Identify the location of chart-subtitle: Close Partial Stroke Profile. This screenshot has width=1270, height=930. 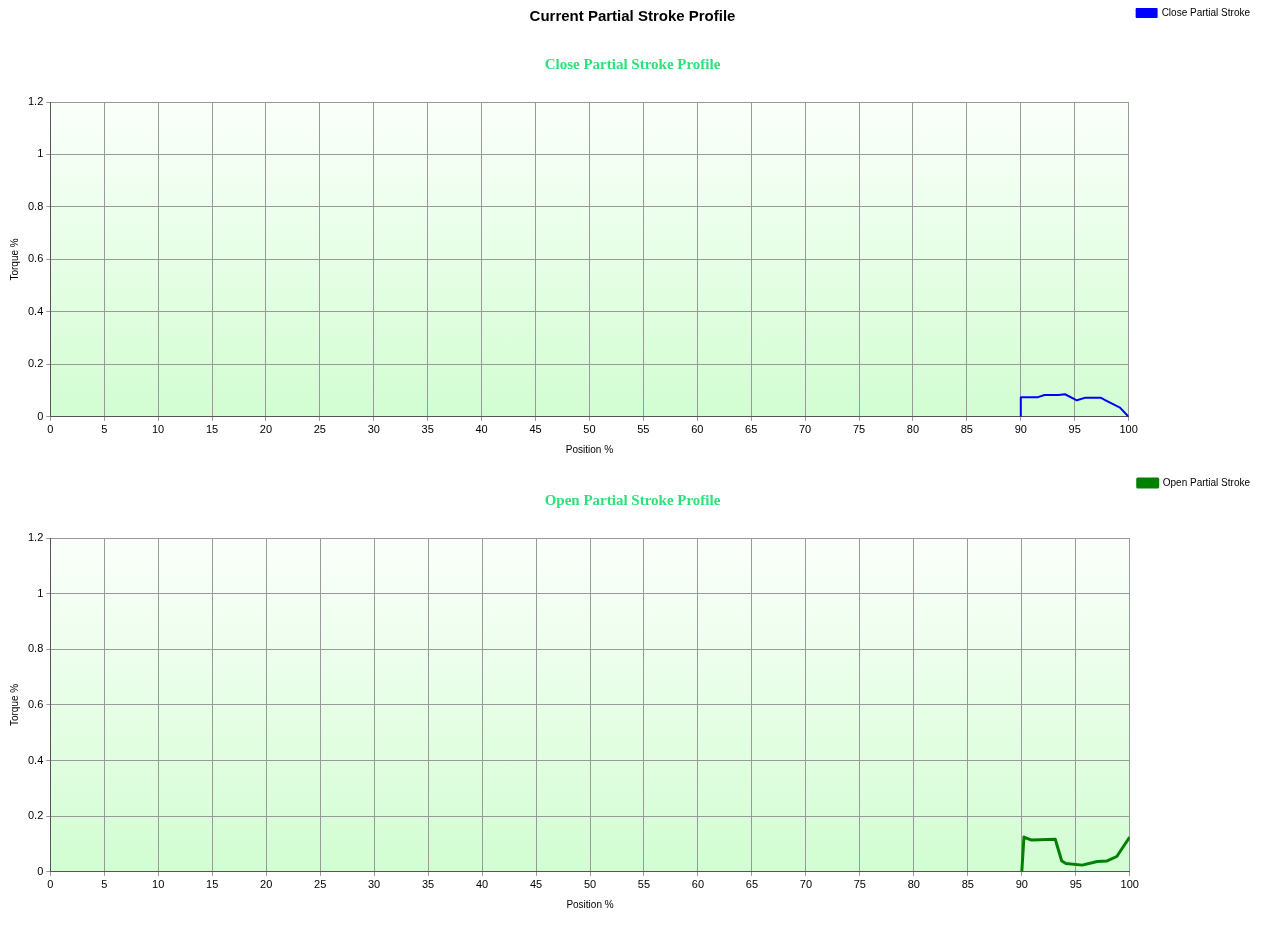
(632, 63).